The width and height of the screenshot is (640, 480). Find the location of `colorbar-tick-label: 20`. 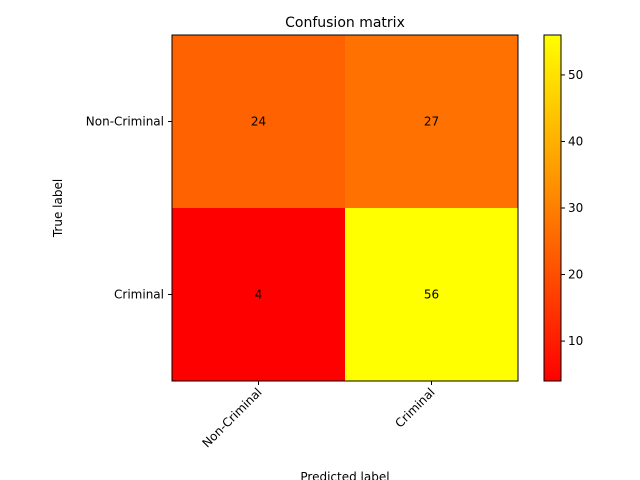

colorbar-tick-label: 20 is located at coordinates (575, 275).